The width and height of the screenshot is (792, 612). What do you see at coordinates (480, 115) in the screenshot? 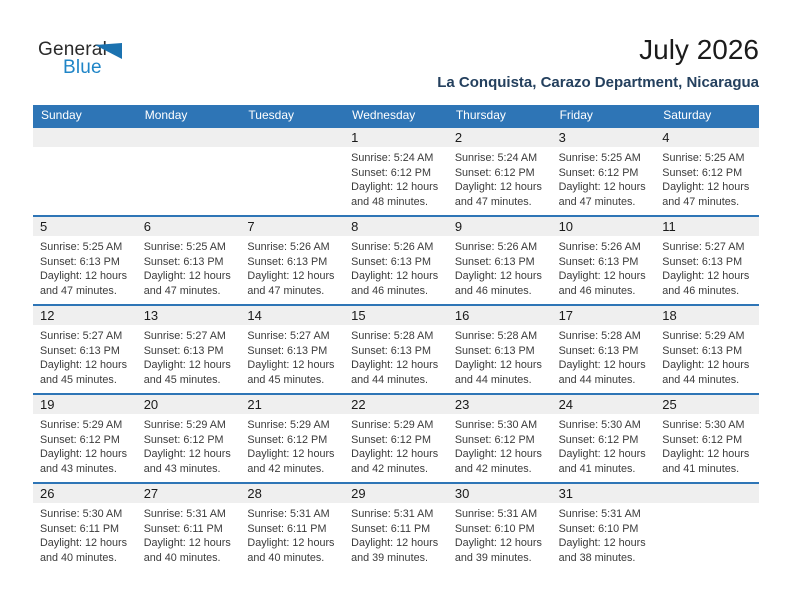
I see `weekday-header: Thursday` at bounding box center [480, 115].